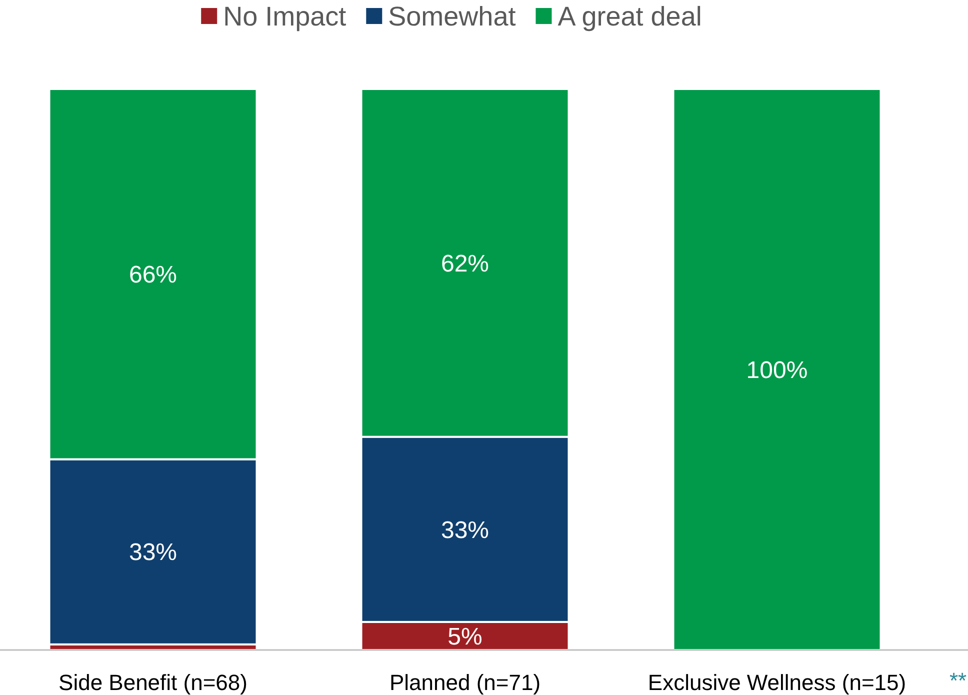 This screenshot has height=695, width=968. I want to click on data-label: 66%, so click(153, 275).